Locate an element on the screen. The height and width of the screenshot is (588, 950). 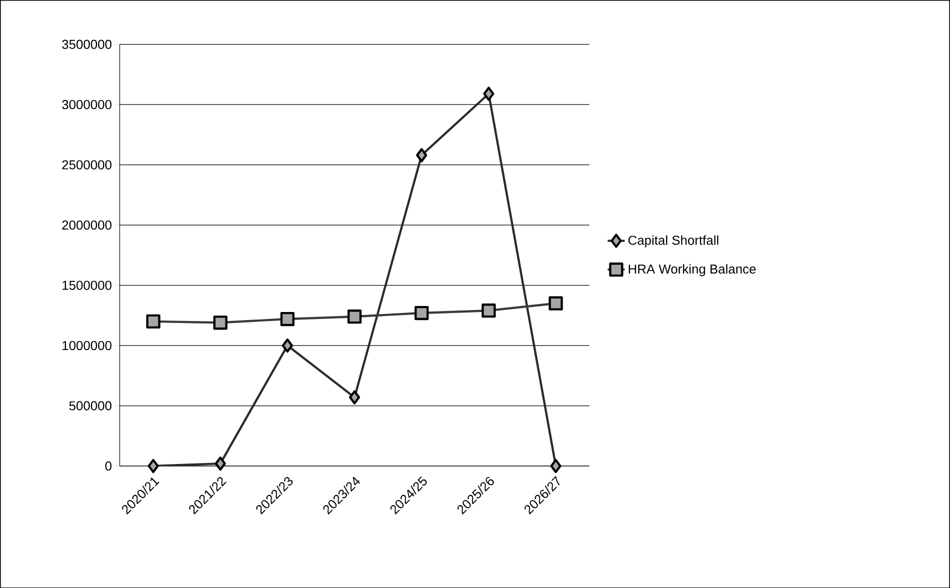
y-tick-label: 2000000 is located at coordinates (87, 225).